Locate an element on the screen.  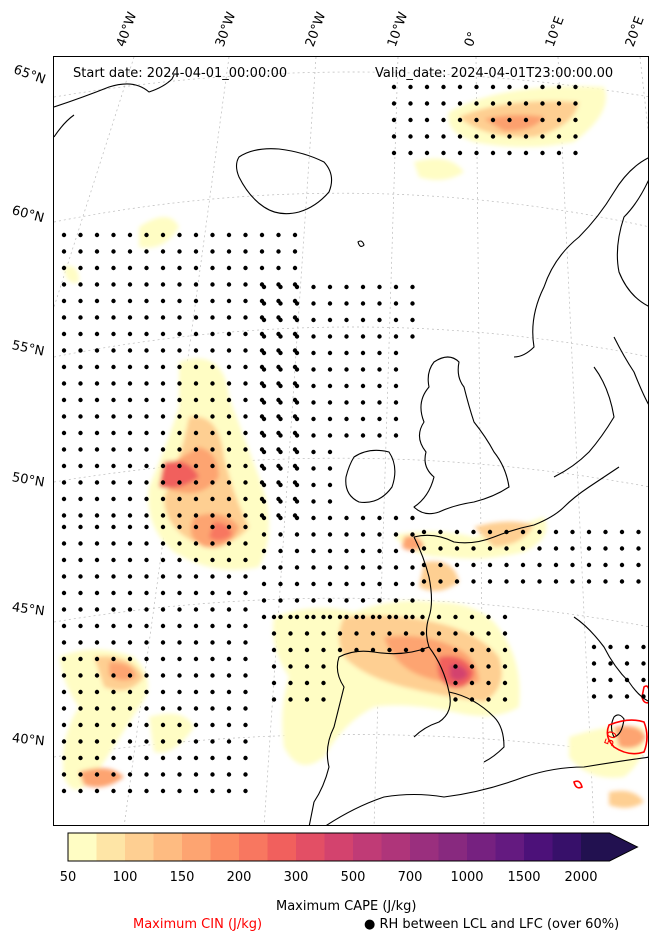
colorbar-tick-label: 500 is located at coordinates (353, 877).